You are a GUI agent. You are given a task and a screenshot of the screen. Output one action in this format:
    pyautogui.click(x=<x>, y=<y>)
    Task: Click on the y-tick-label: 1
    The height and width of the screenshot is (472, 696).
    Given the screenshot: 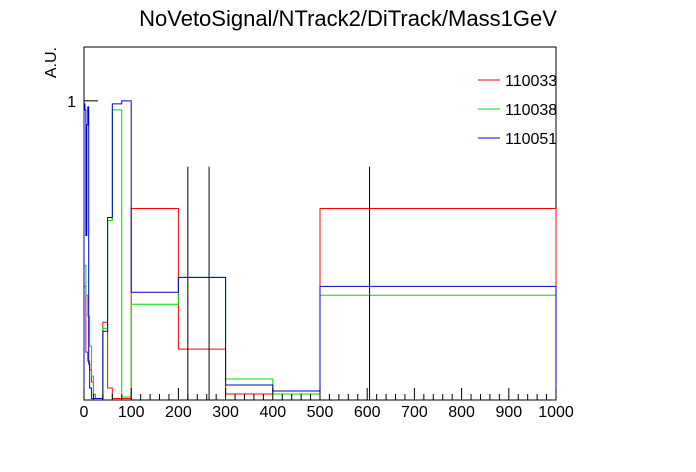 What is the action you would take?
    pyautogui.click(x=71, y=102)
    